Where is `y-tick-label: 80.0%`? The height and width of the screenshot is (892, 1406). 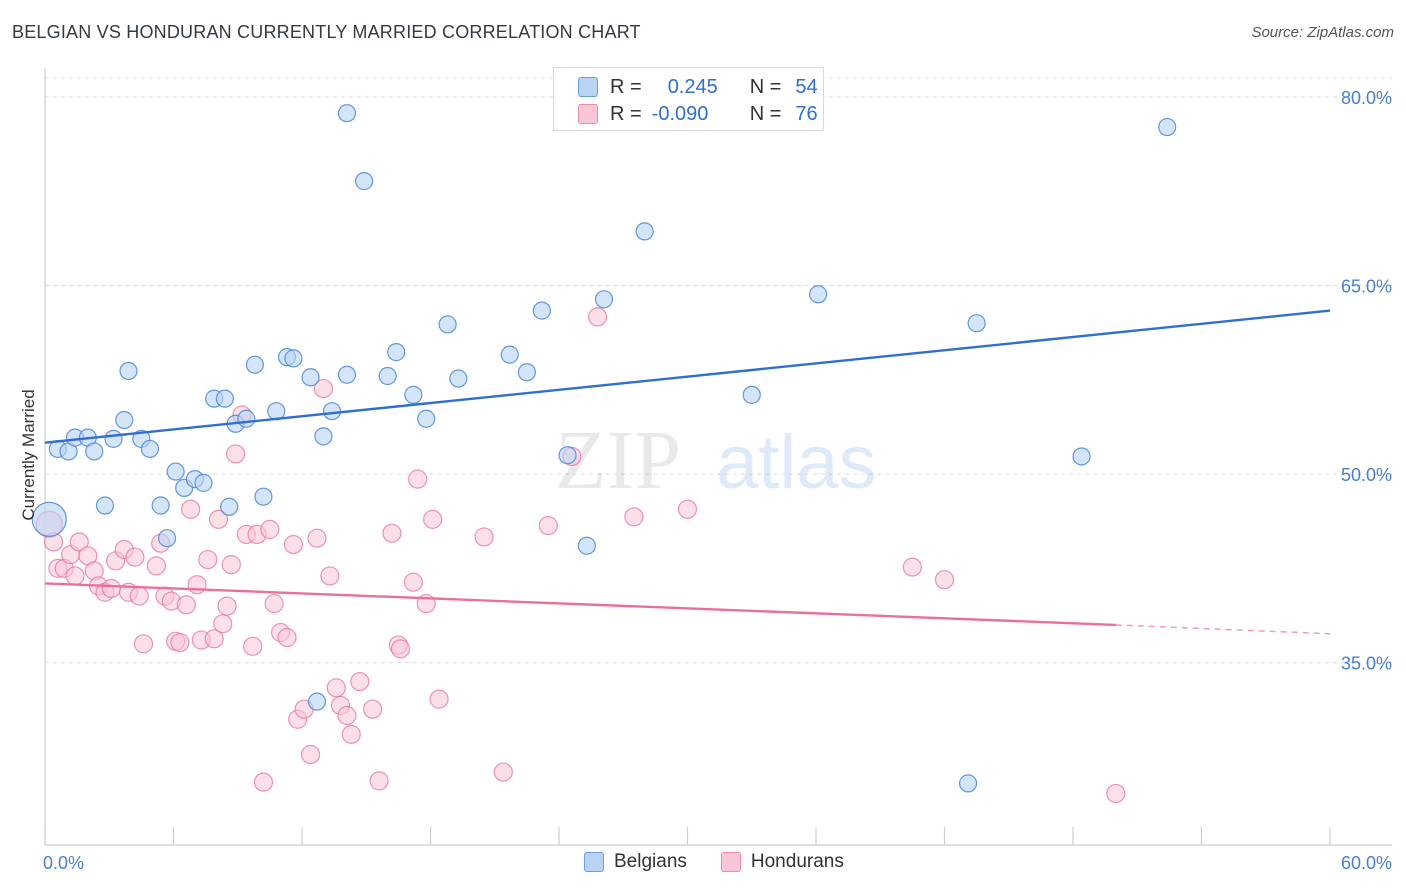
y-tick-label: 80.0% is located at coordinates (1366, 98).